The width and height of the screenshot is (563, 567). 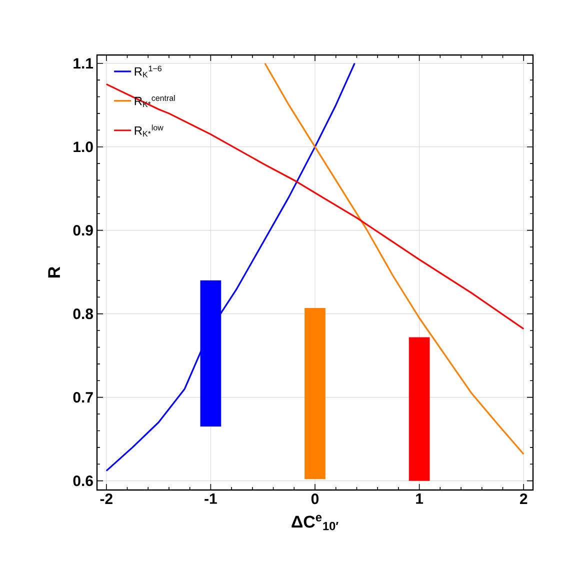 What do you see at coordinates (84, 63) in the screenshot?
I see `y-tick-label: 1.1` at bounding box center [84, 63].